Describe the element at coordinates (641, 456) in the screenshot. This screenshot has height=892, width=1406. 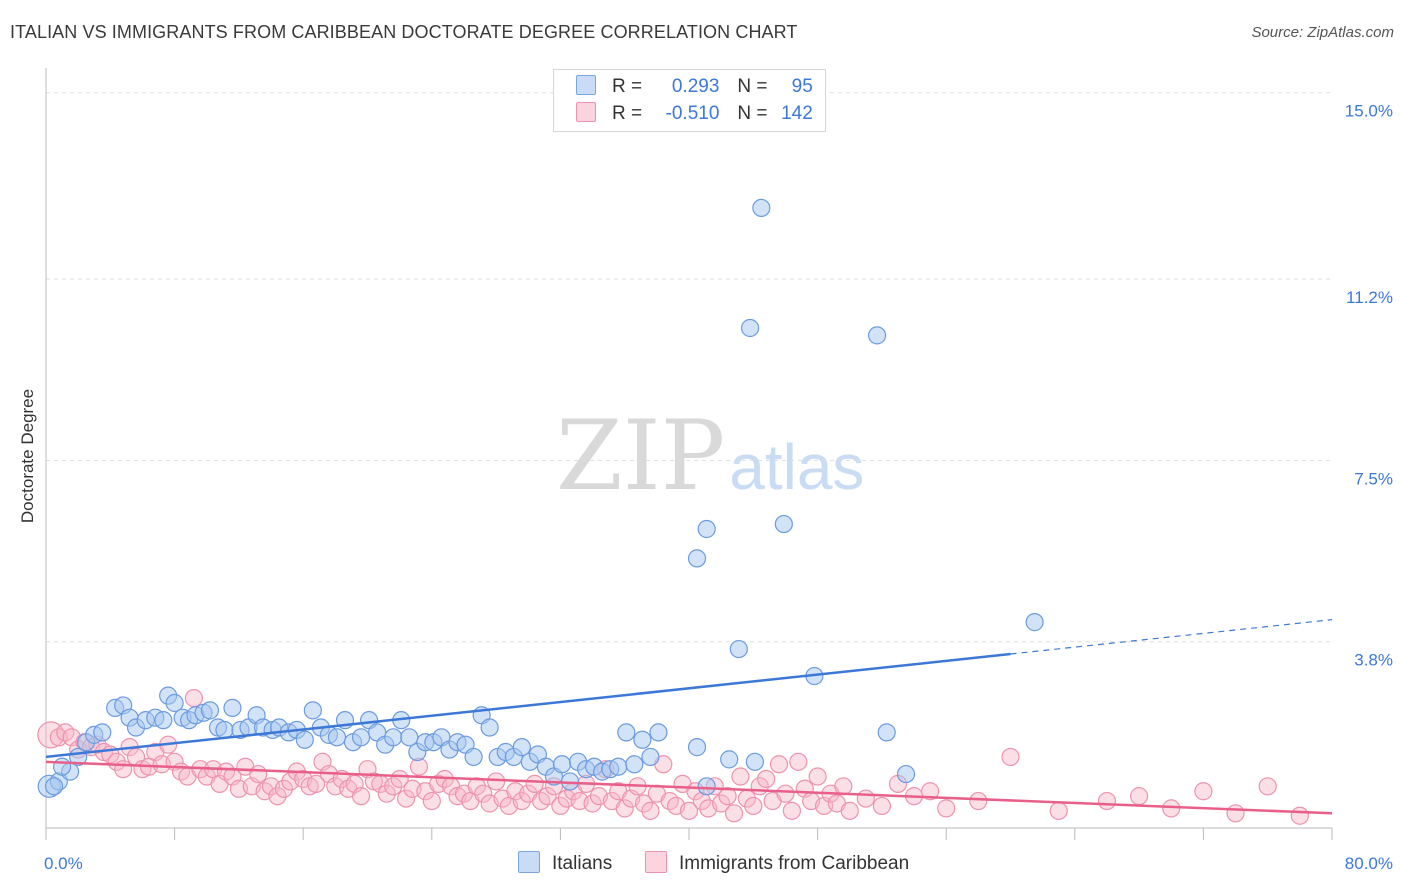
I see `watermark-zip: ZIP` at that location.